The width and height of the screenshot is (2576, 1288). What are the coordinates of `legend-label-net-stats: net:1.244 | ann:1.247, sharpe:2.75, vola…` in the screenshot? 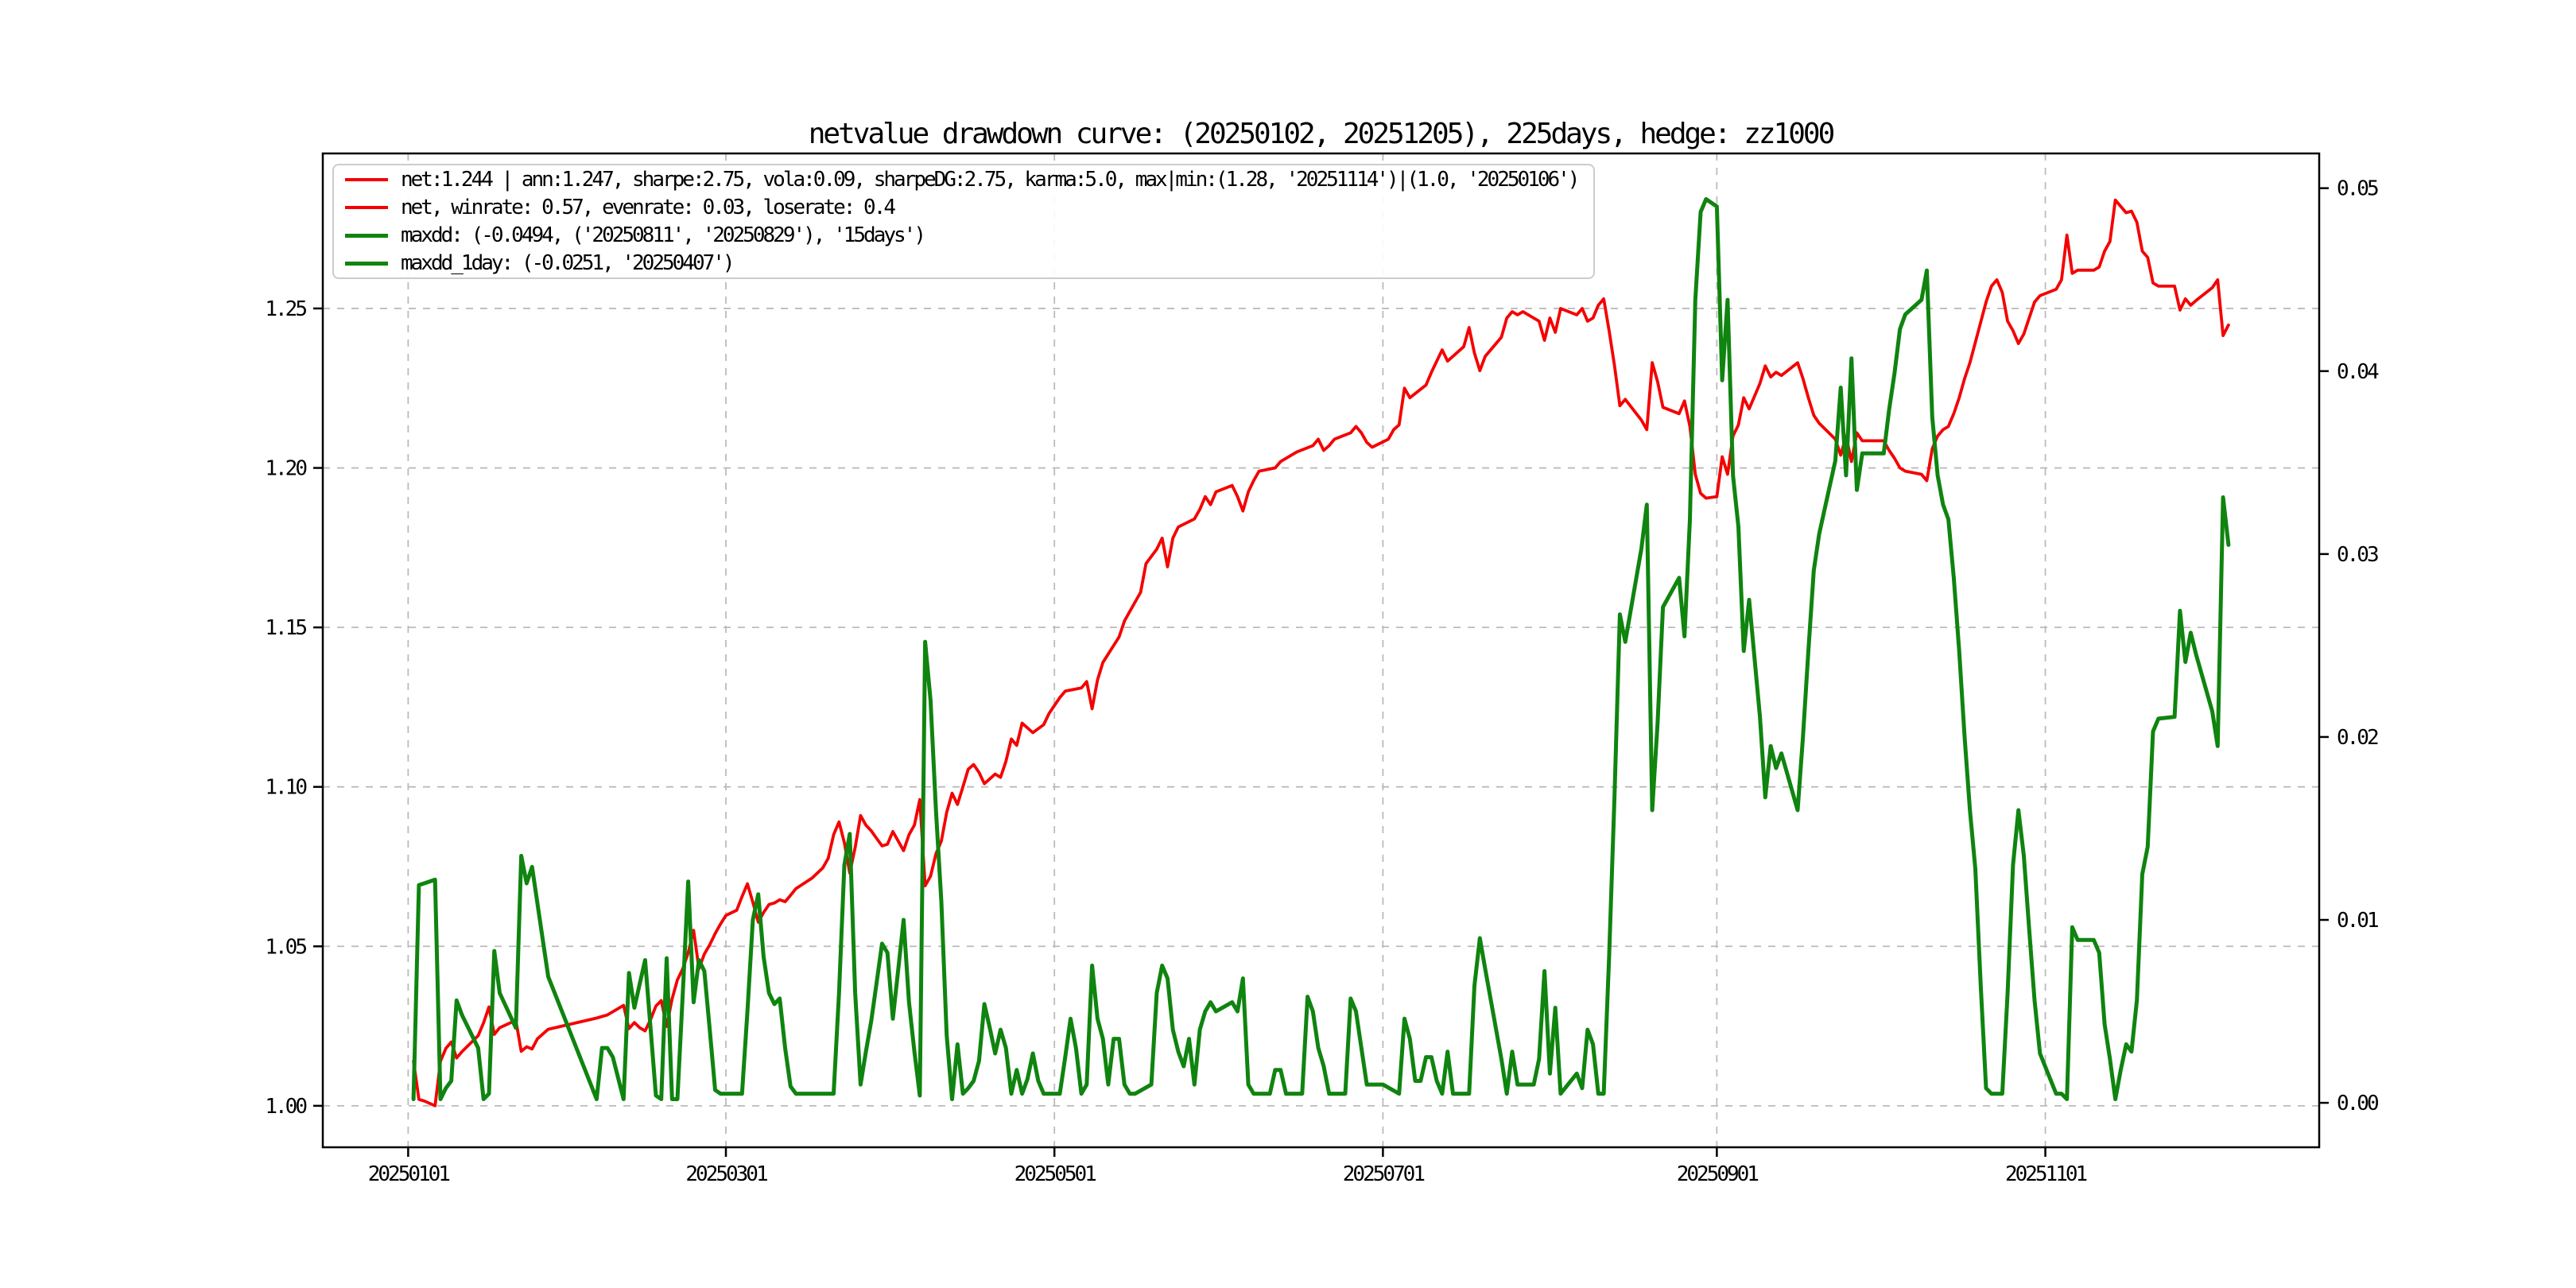 It's located at (991, 180).